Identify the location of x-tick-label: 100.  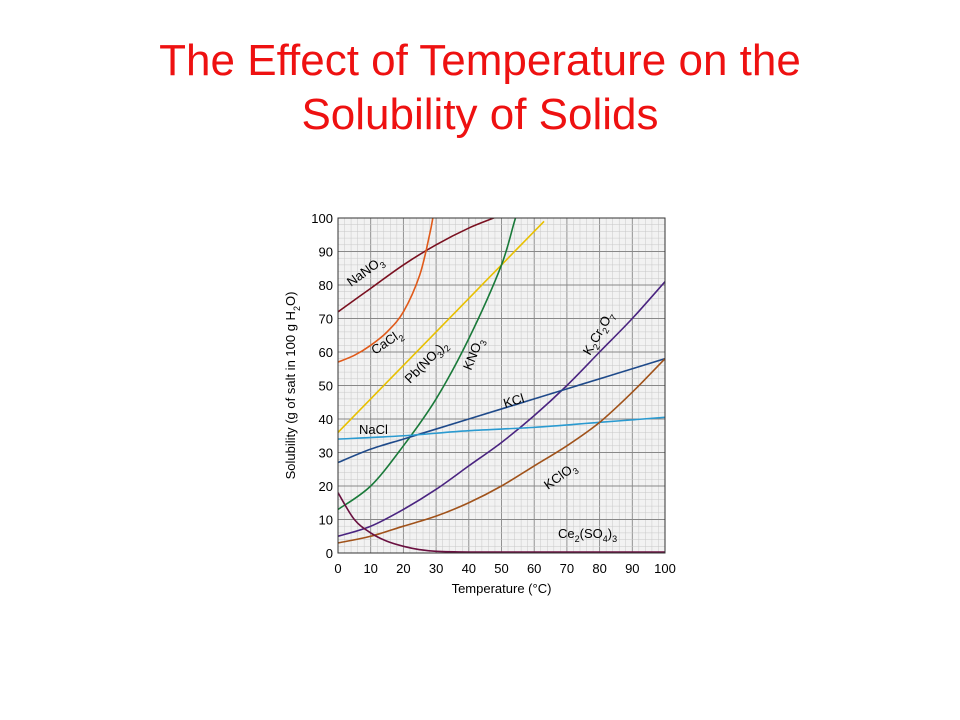
(665, 568).